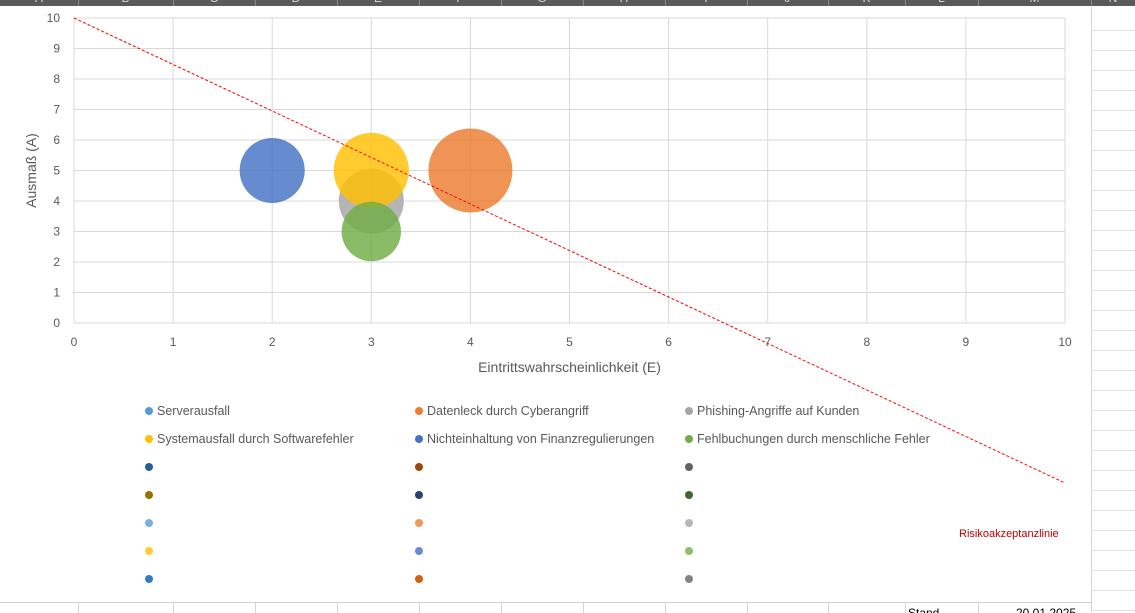 The image size is (1135, 613). Describe the element at coordinates (56, 110) in the screenshot. I see `y-tick-label: 7` at that location.